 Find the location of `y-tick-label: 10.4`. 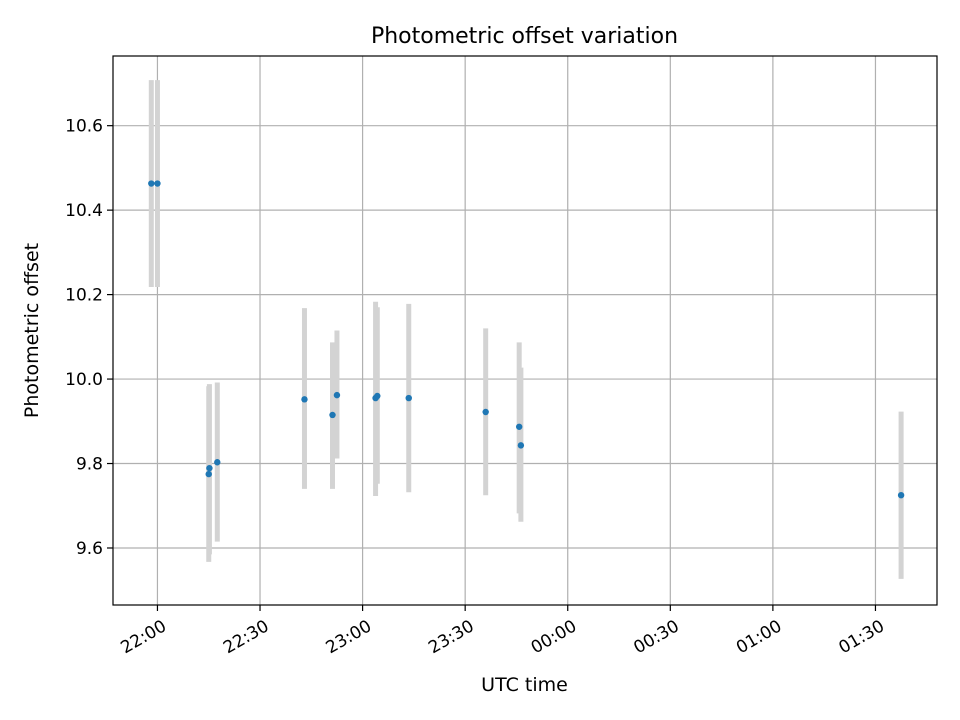

y-tick-label: 10.4 is located at coordinates (84, 211).